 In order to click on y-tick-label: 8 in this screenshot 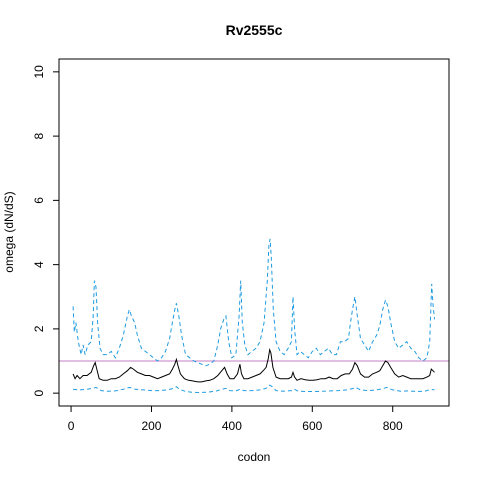, I will do `click(39, 135)`.